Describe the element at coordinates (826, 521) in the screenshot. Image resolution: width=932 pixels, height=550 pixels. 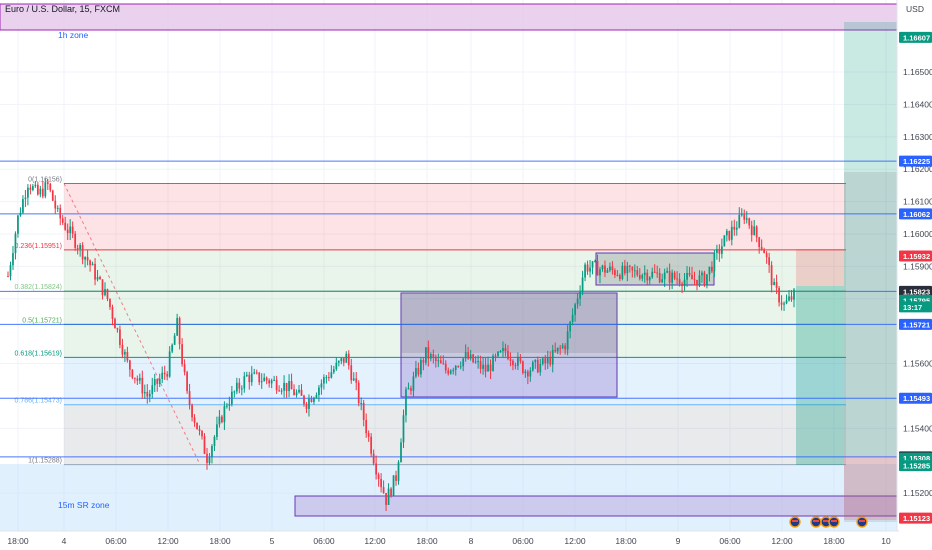
I see `event-flag-stripe` at that location.